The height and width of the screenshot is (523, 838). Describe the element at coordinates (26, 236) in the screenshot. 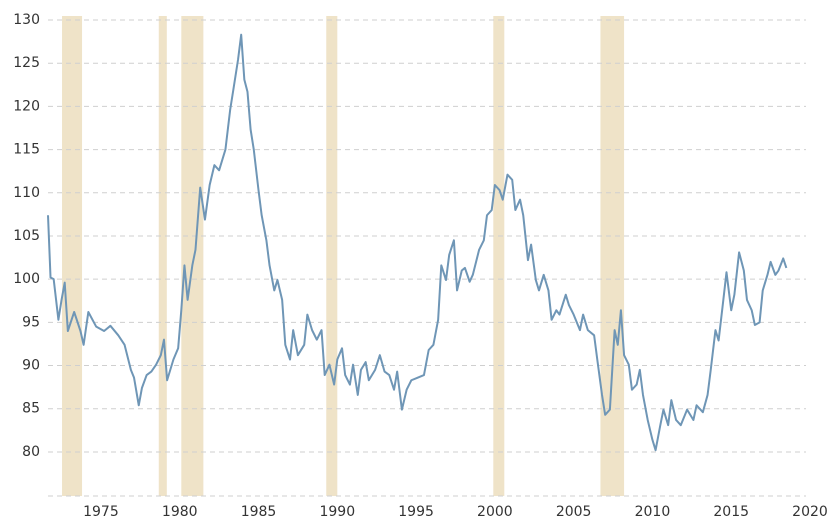

I see `y-tick-label: 105` at that location.